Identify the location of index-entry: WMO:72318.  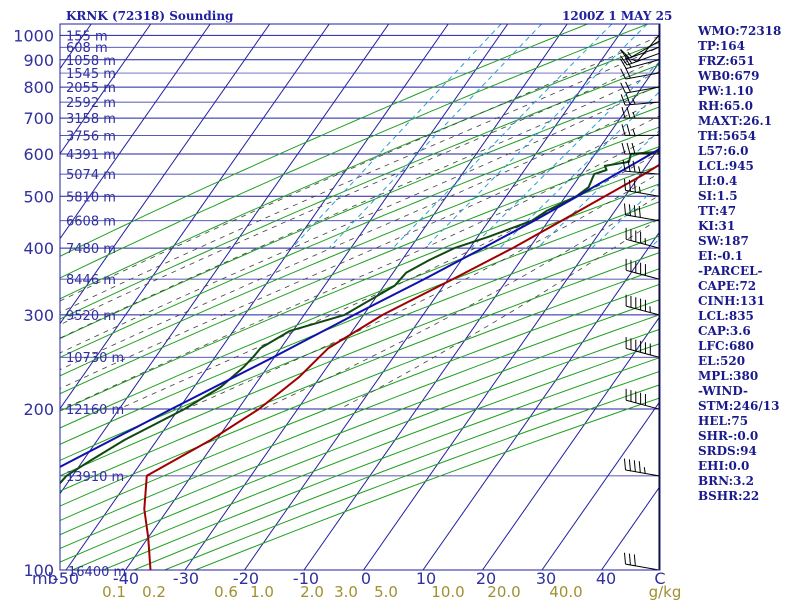
(740, 31).